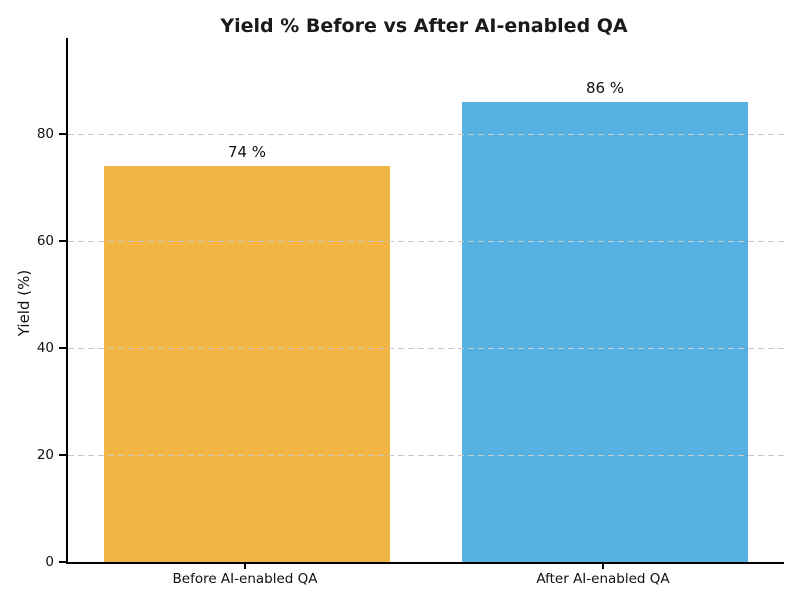  Describe the element at coordinates (24, 303) in the screenshot. I see `y-axis-label: Yield (%)` at that location.